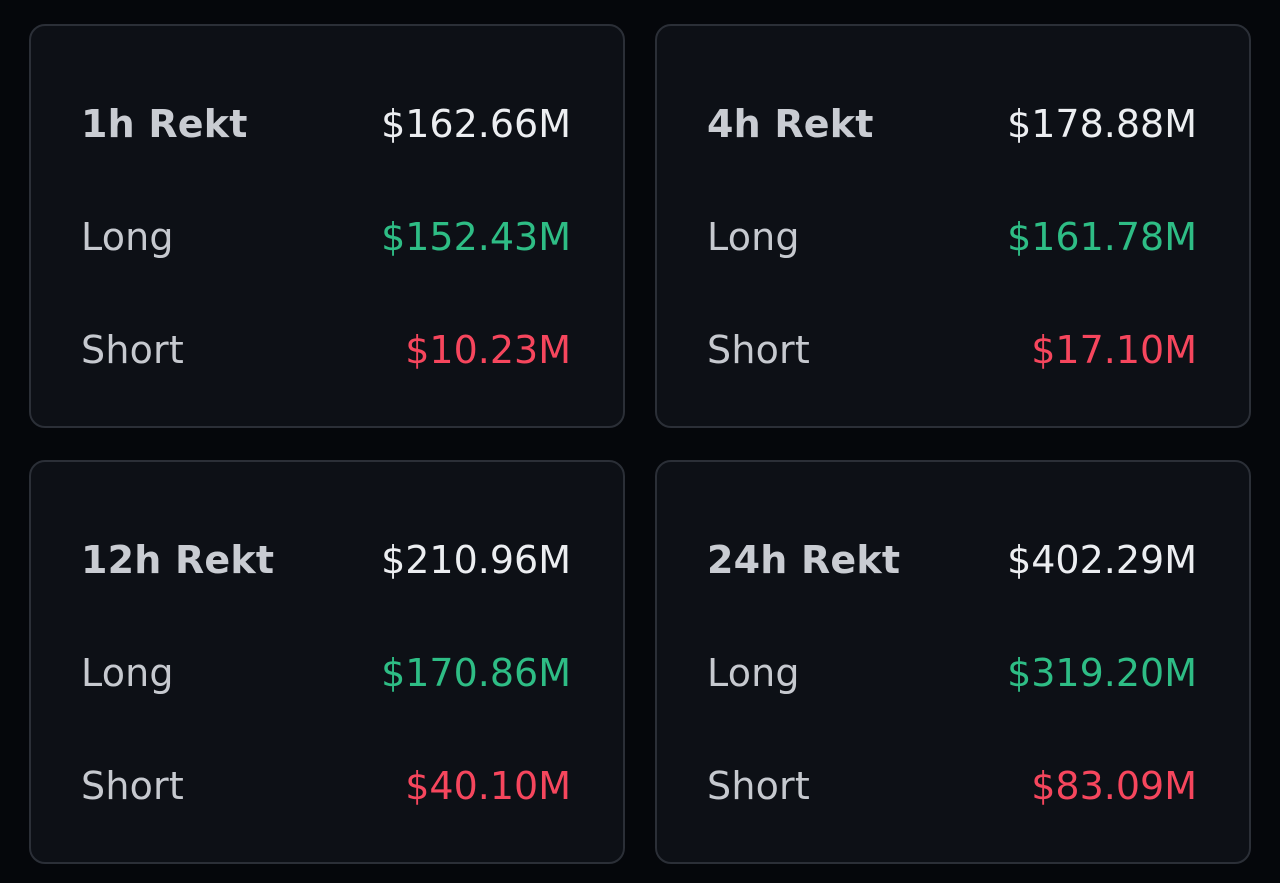 This screenshot has height=883, width=1280. What do you see at coordinates (488, 786) in the screenshot?
I see `short-value: $40.10M` at bounding box center [488, 786].